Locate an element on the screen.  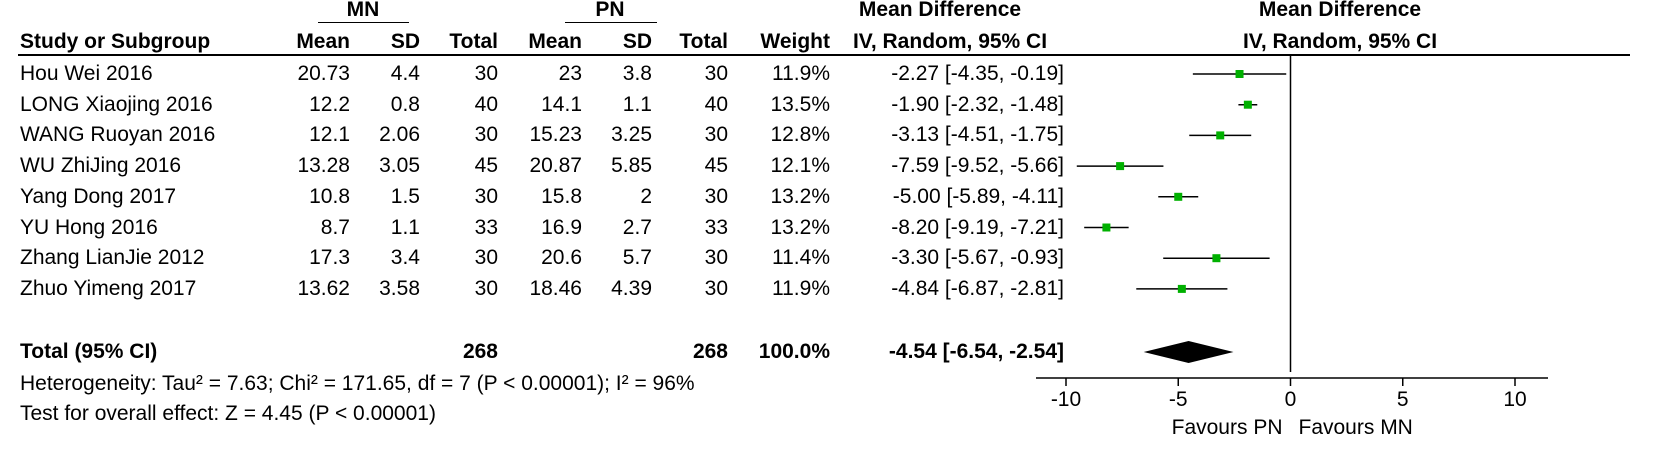
favours-left-label: Favours PN is located at coordinates (1227, 427).